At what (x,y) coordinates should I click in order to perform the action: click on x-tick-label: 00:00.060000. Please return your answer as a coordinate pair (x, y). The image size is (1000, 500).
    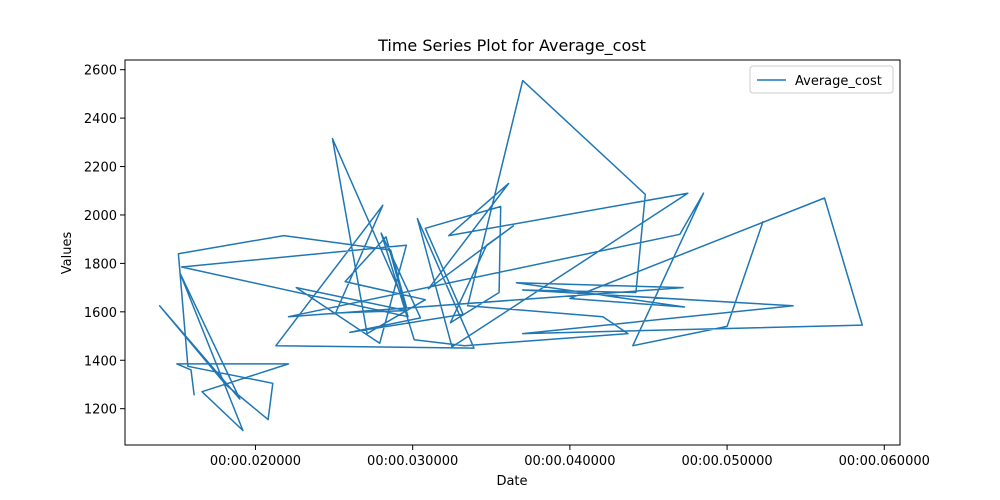
    Looking at the image, I should click on (884, 461).